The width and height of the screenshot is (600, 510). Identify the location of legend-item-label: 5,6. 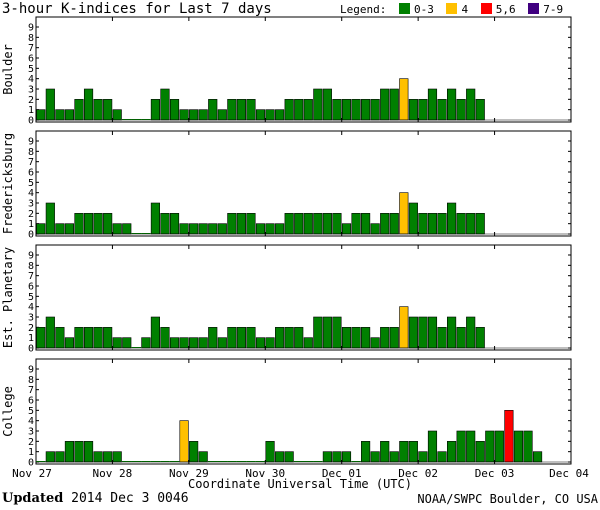
(505, 9).